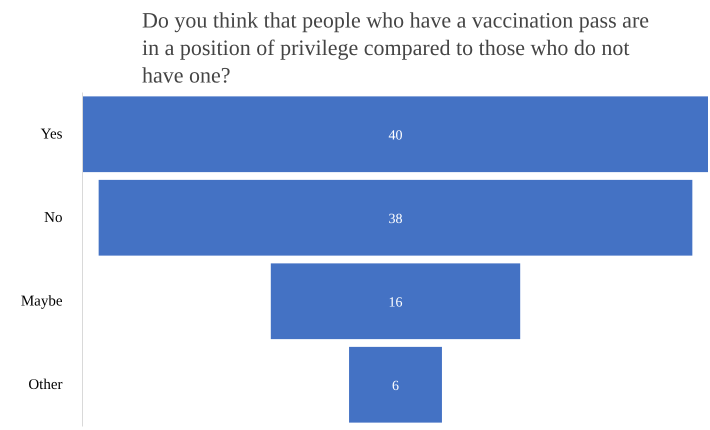  Describe the element at coordinates (53, 218) in the screenshot. I see `category-label: No` at that location.